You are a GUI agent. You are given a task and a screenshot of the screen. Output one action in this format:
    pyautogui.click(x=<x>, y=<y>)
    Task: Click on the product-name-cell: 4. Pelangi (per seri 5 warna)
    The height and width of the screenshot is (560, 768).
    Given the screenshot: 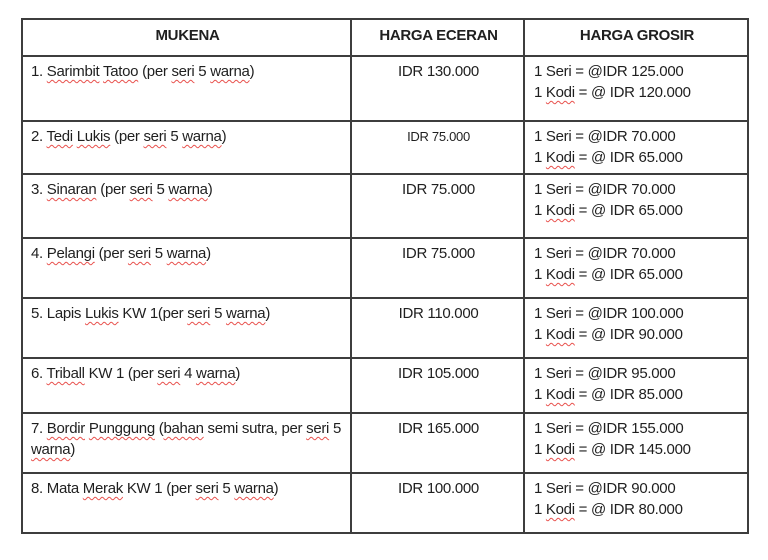 What is the action you would take?
    pyautogui.click(x=186, y=268)
    